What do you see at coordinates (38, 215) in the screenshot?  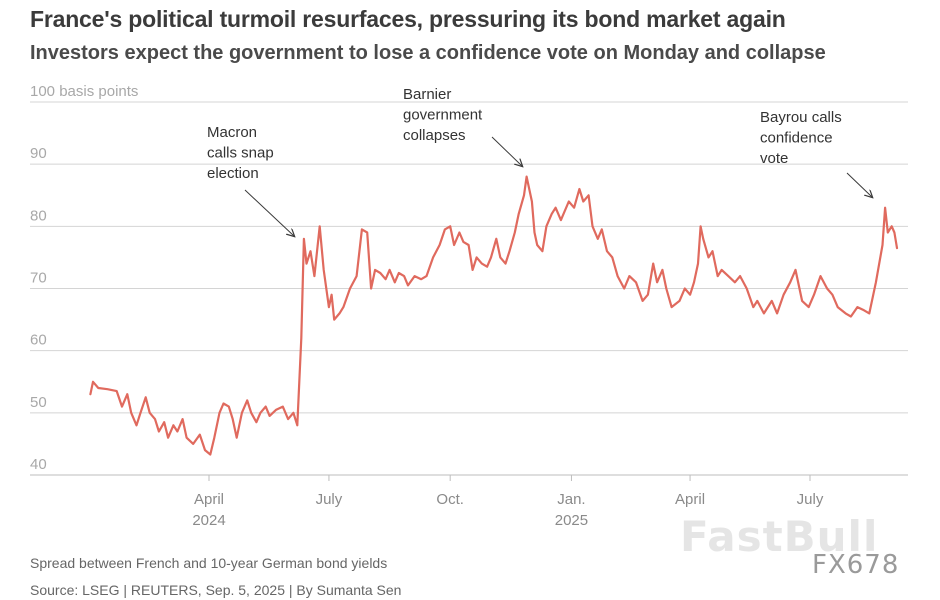 I see `y-tick-label: 80` at bounding box center [38, 215].